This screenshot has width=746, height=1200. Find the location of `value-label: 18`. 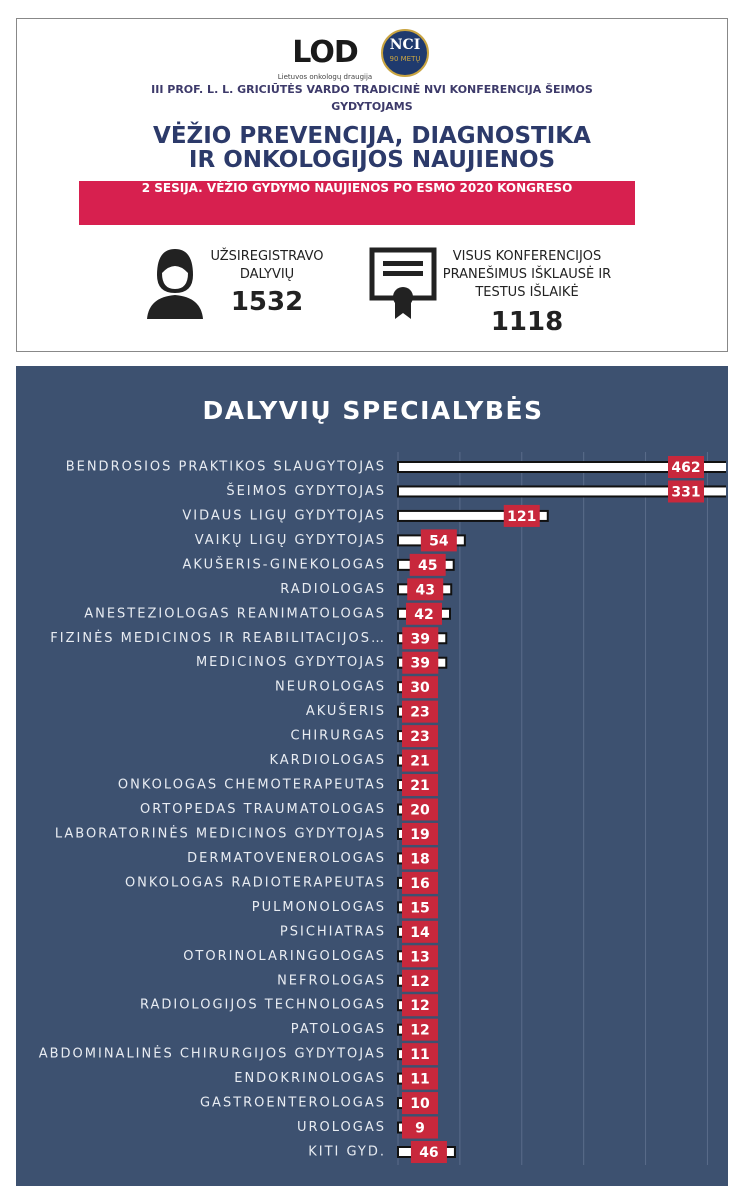

value-label: 18 is located at coordinates (419, 859).